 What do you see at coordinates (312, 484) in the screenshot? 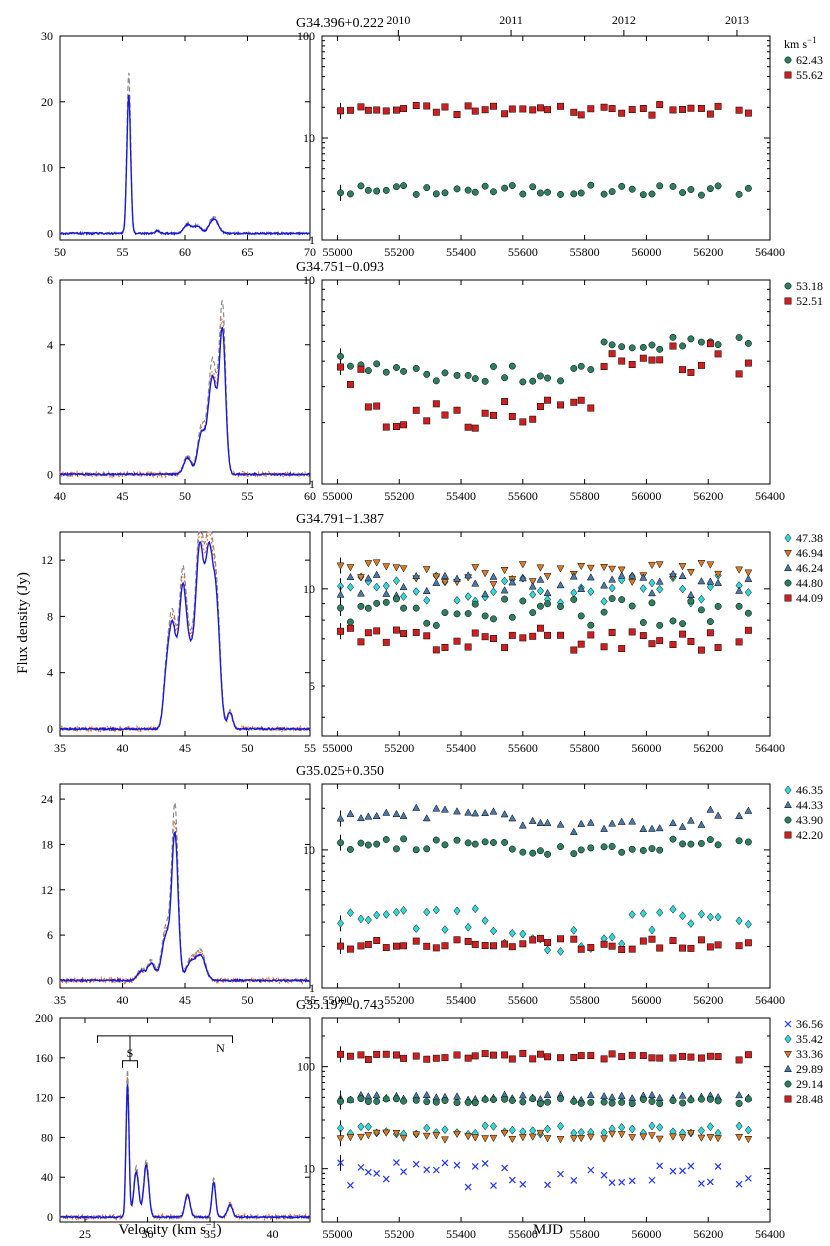
I see `y-tick-label: 1` at bounding box center [312, 484].